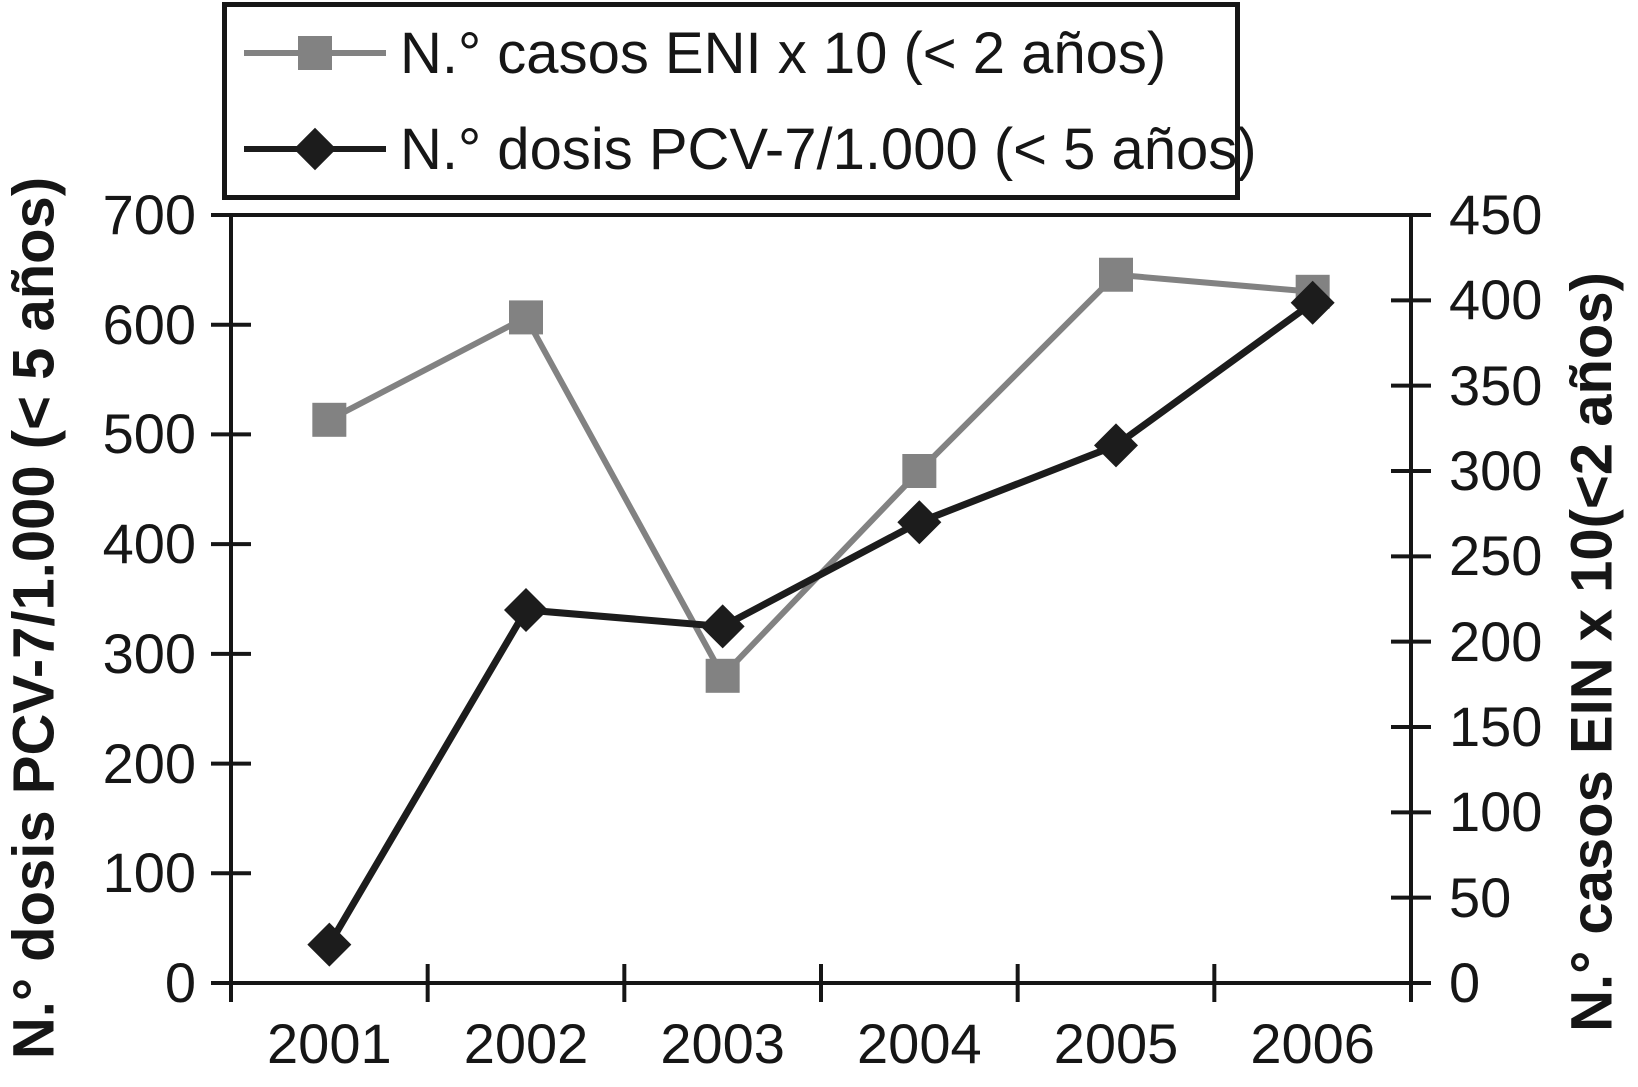 This screenshot has height=1087, width=1638. Describe the element at coordinates (1465, 982) in the screenshot. I see `right-axis-tick-label: 0` at that location.